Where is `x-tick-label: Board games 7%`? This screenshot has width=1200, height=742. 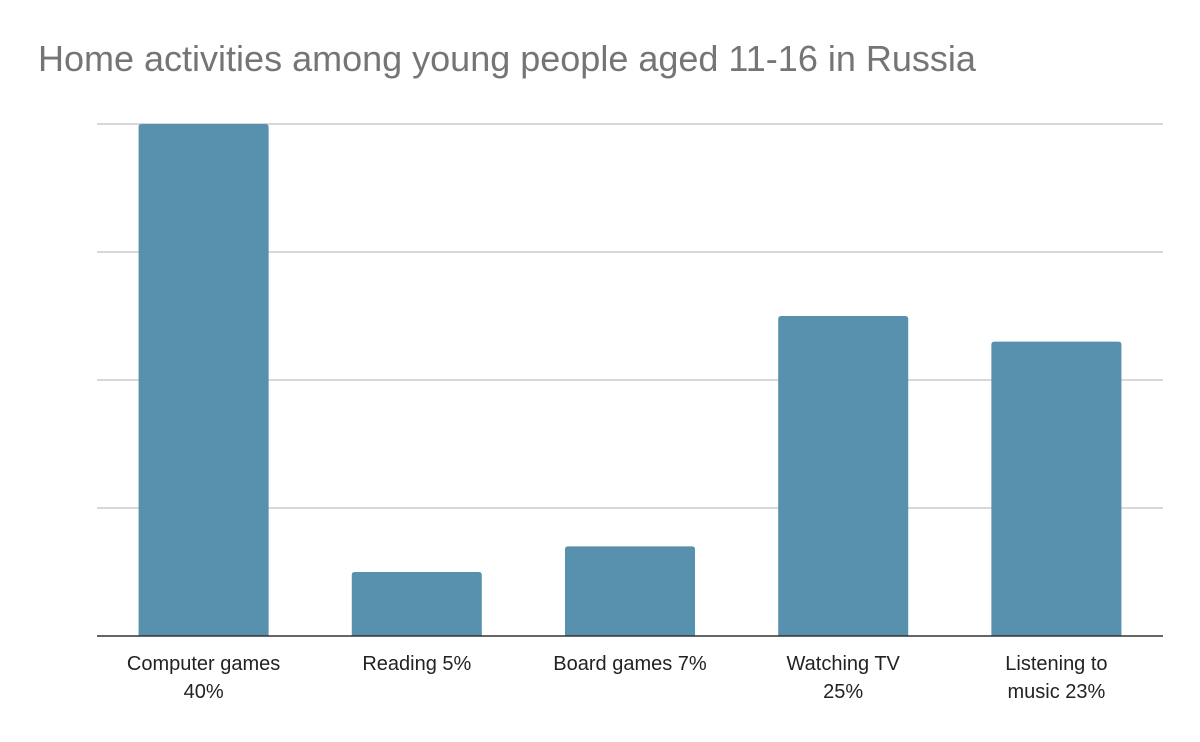 x-tick-label: Board games 7% is located at coordinates (630, 664).